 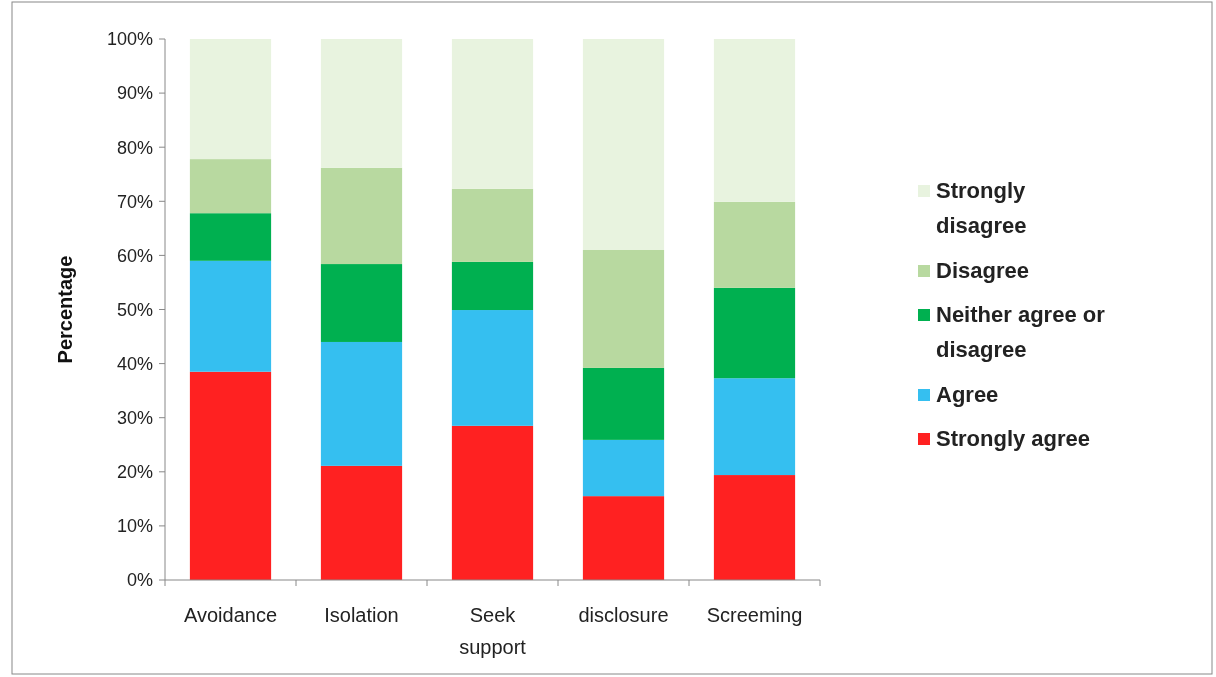 What do you see at coordinates (134, 93) in the screenshot?
I see `y-tick-label: 90%` at bounding box center [134, 93].